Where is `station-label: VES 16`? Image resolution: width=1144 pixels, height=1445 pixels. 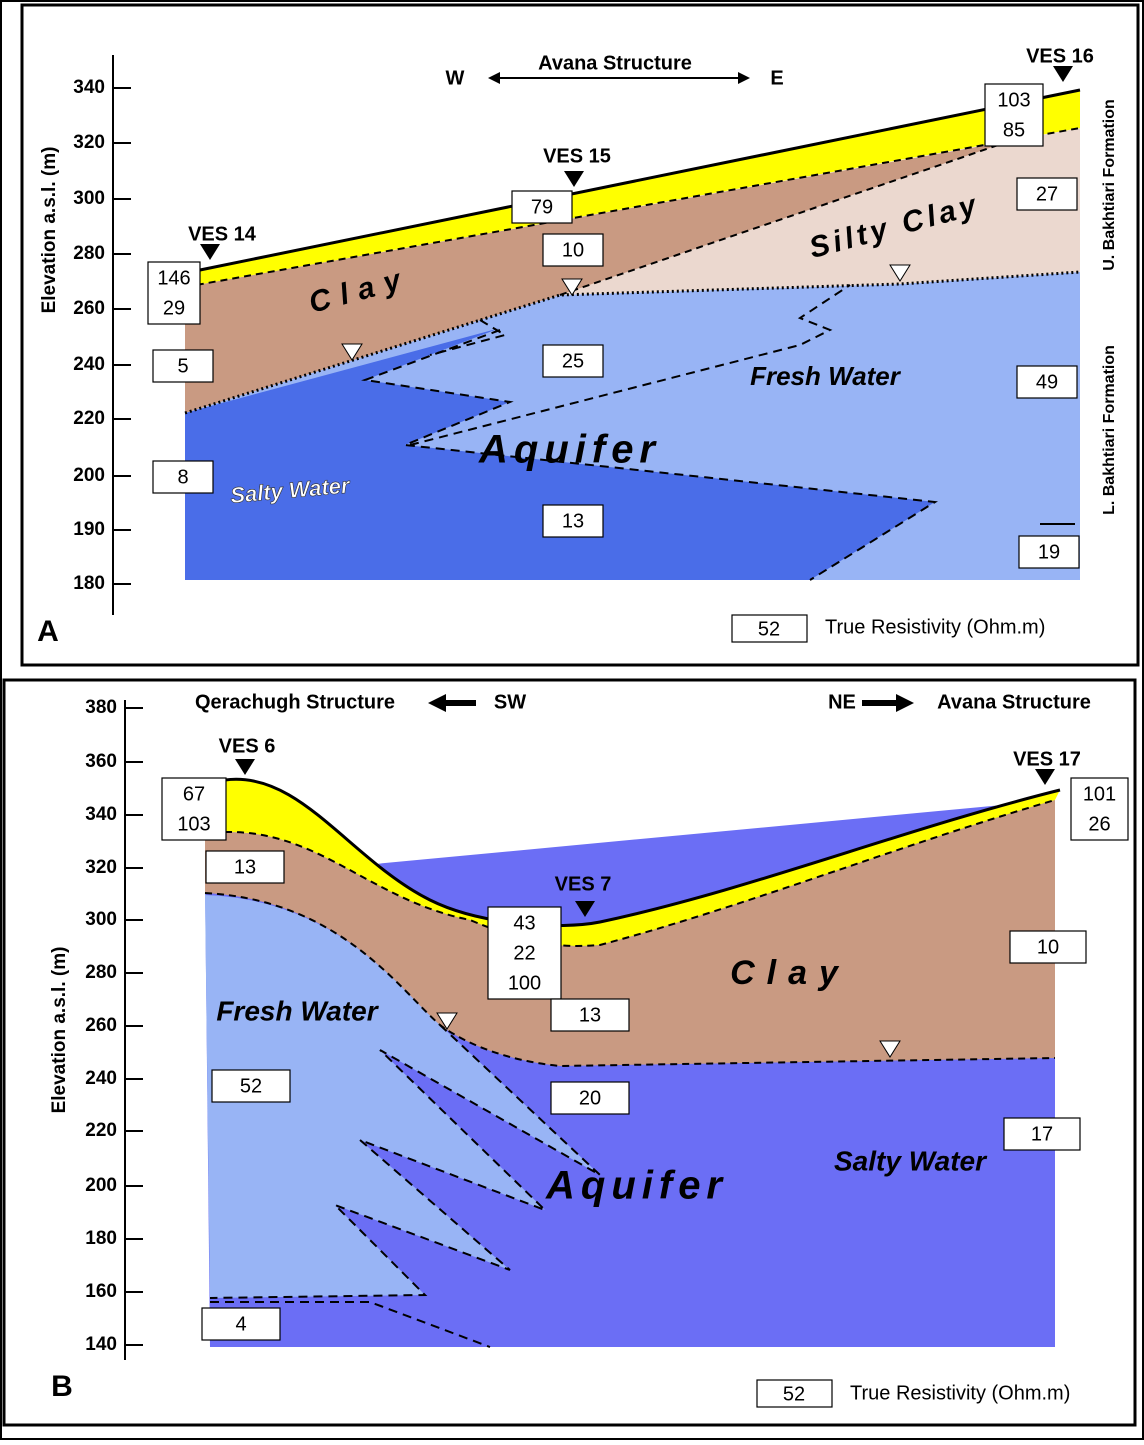 station-label: VES 16 is located at coordinates (1060, 56).